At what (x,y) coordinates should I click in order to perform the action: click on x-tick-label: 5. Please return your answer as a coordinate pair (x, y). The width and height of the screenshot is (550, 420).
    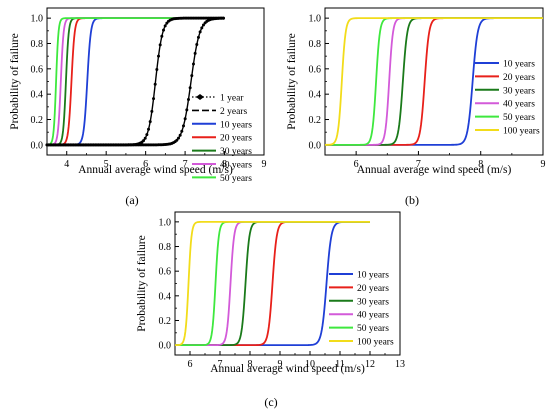
    Looking at the image, I should click on (106, 164).